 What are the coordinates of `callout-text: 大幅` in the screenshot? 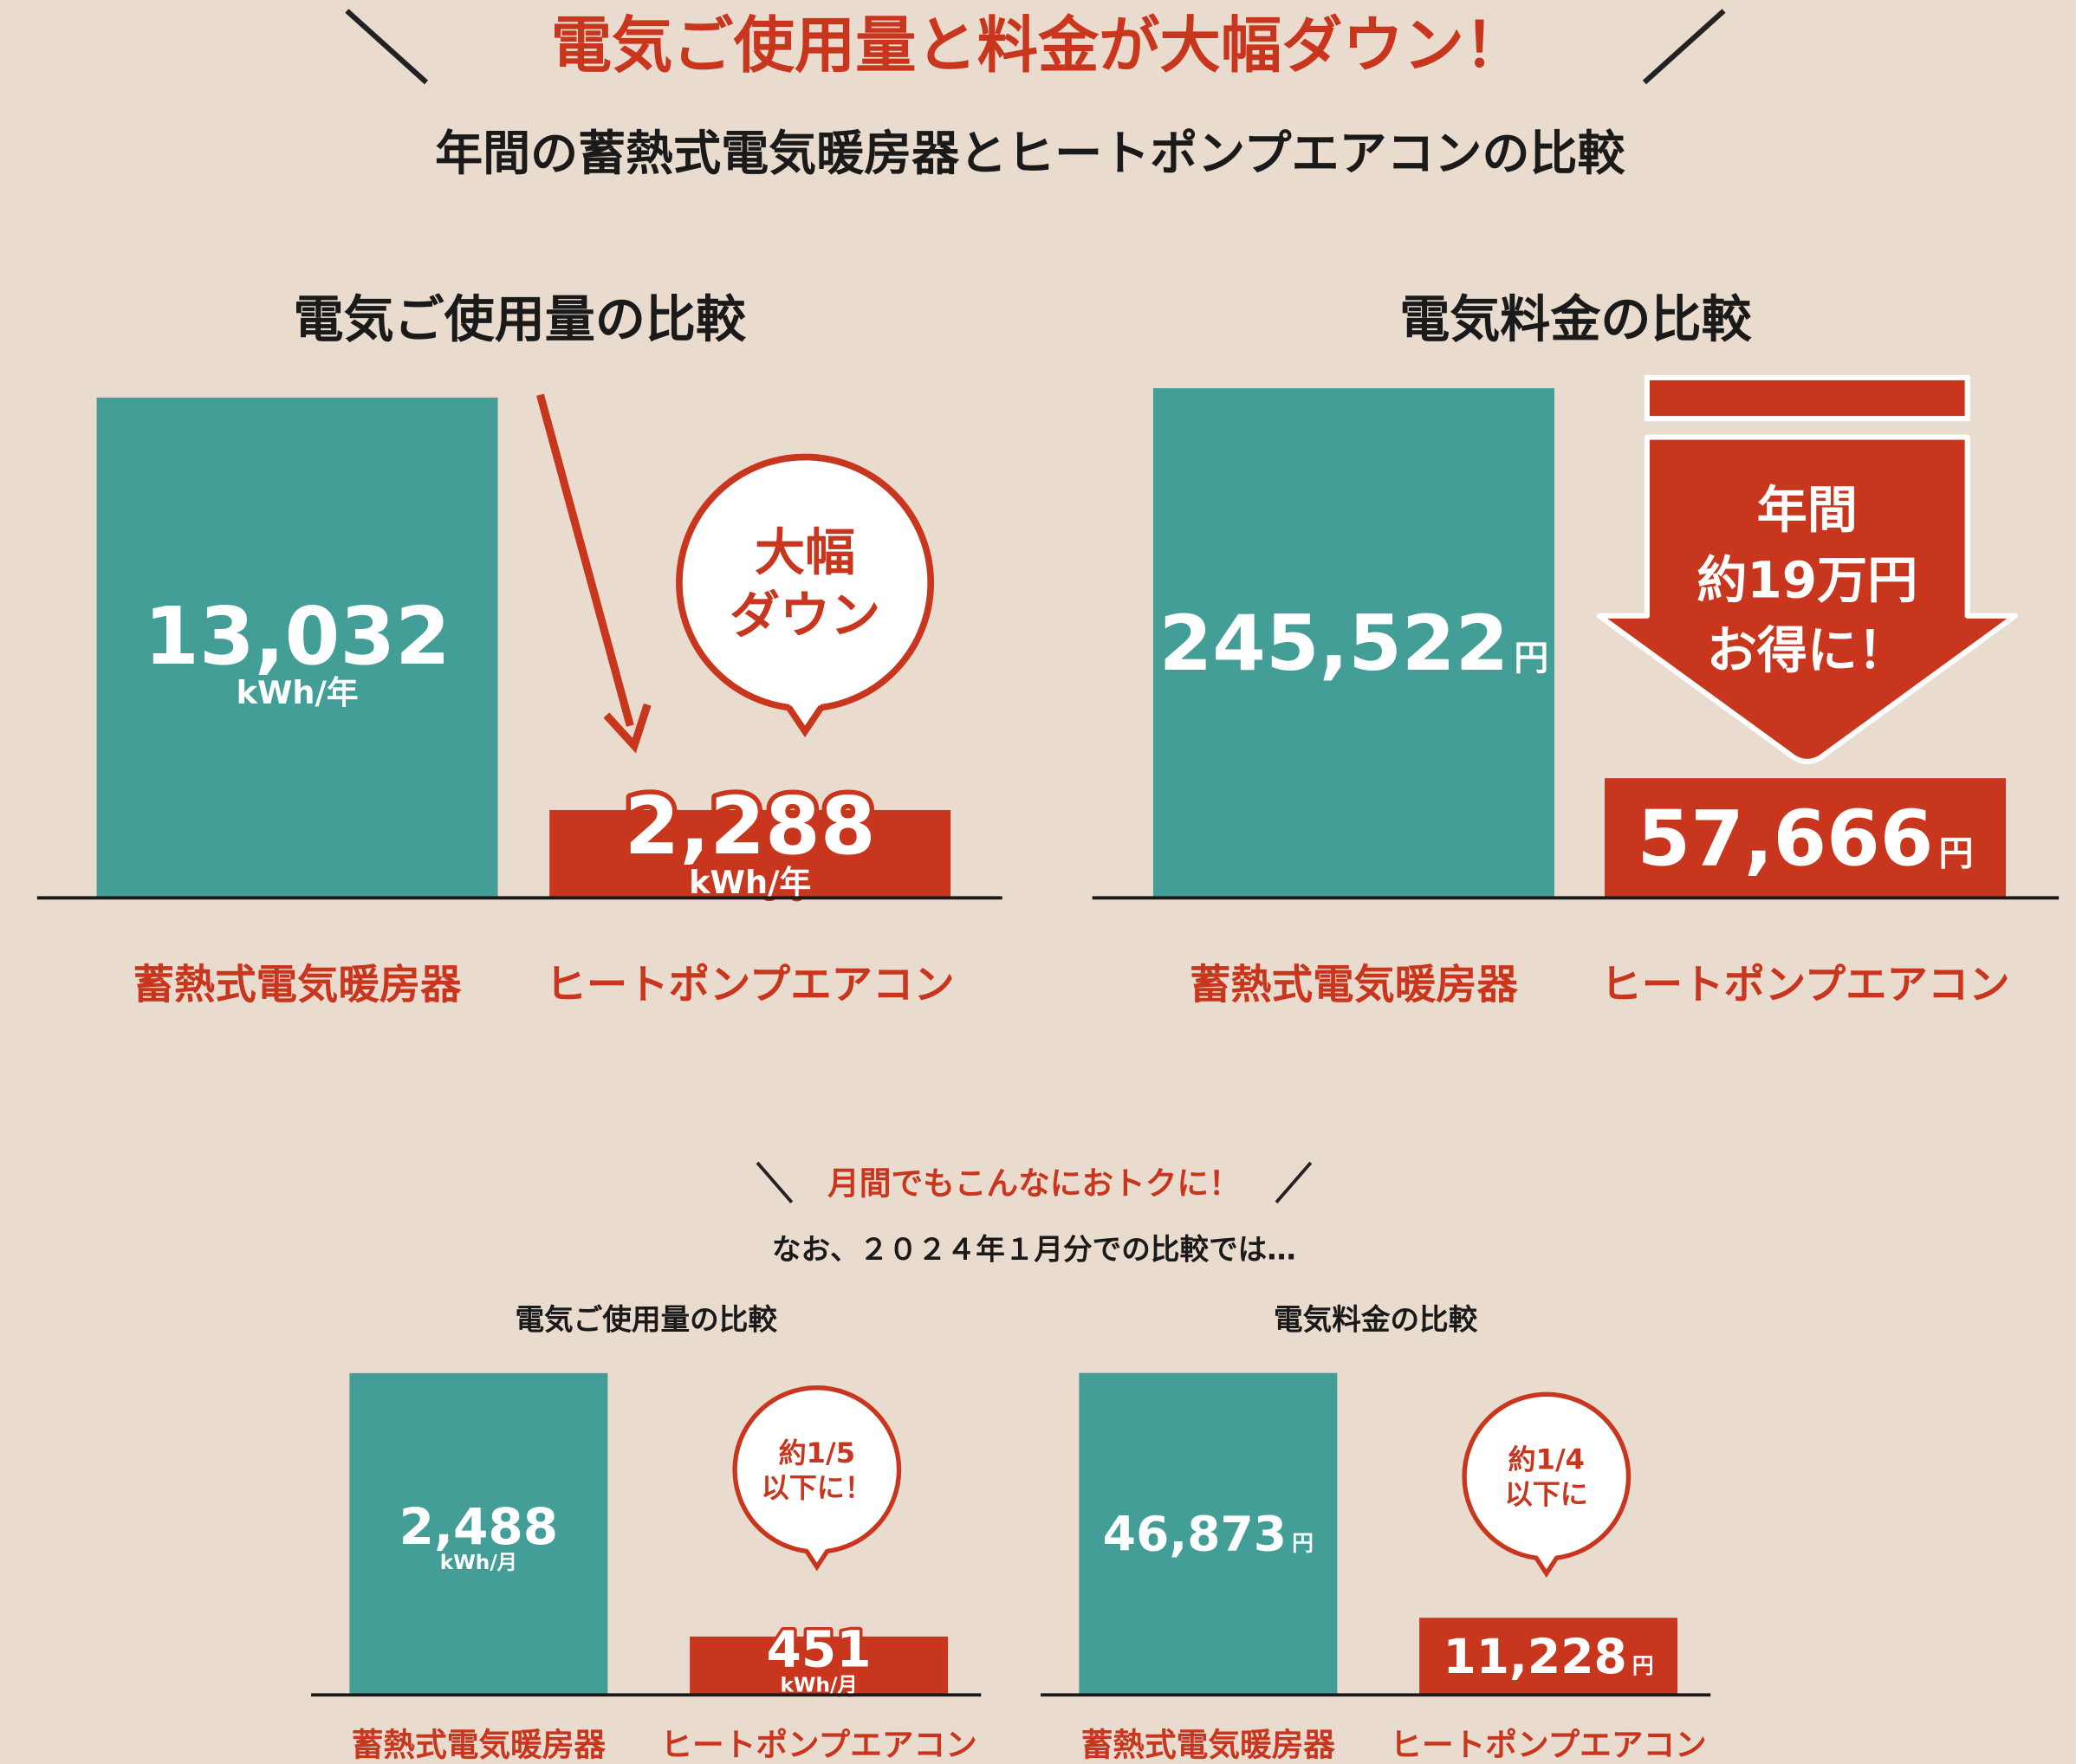 It's located at (805, 551).